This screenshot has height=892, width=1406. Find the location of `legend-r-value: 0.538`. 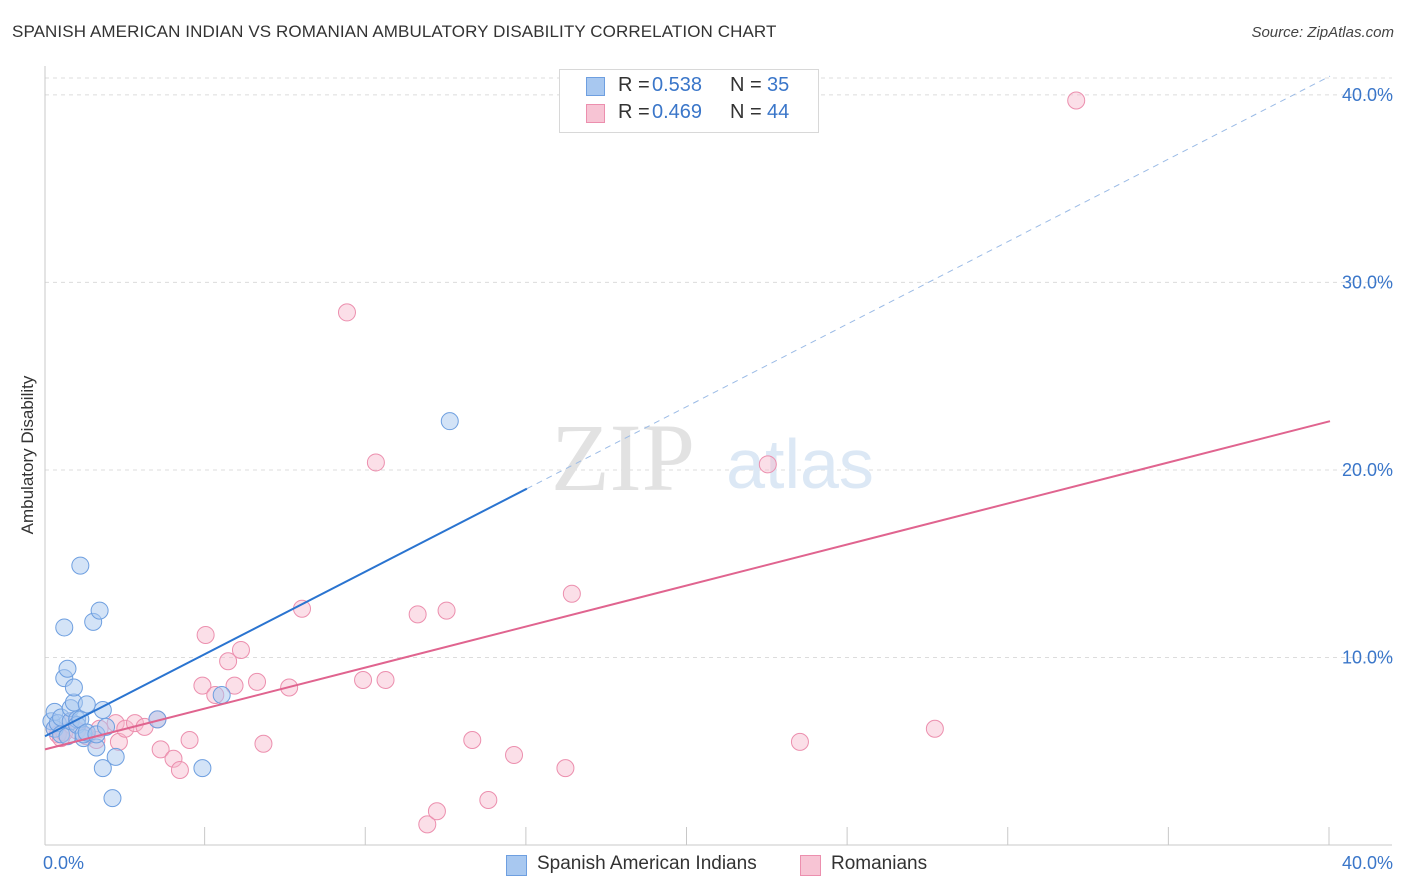

legend-r-value: 0.538 is located at coordinates (677, 85).